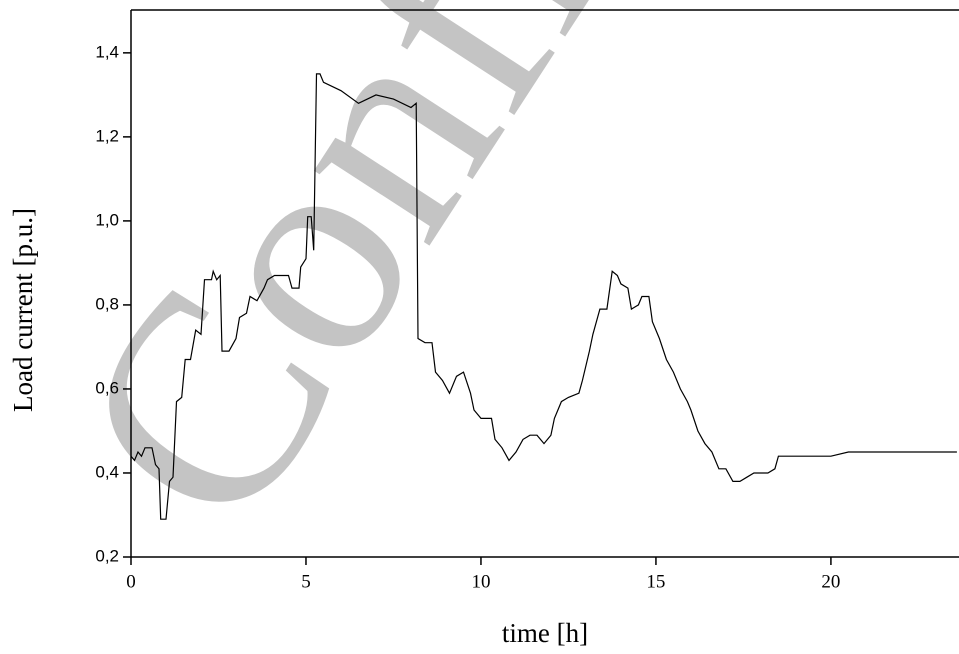 The image size is (959, 654). Describe the element at coordinates (107, 135) in the screenshot. I see `y-tick-label: 1,2` at that location.